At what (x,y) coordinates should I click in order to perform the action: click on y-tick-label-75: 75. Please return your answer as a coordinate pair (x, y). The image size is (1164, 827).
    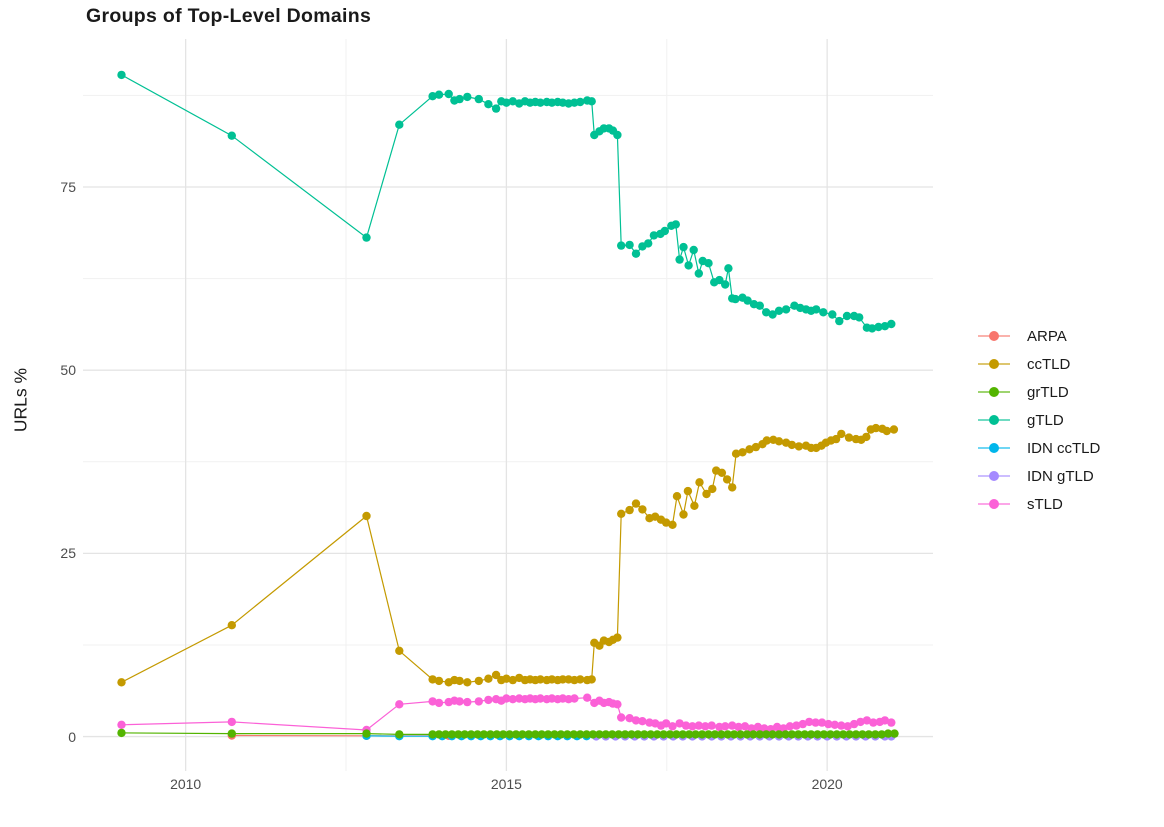
    Looking at the image, I should click on (68, 187).